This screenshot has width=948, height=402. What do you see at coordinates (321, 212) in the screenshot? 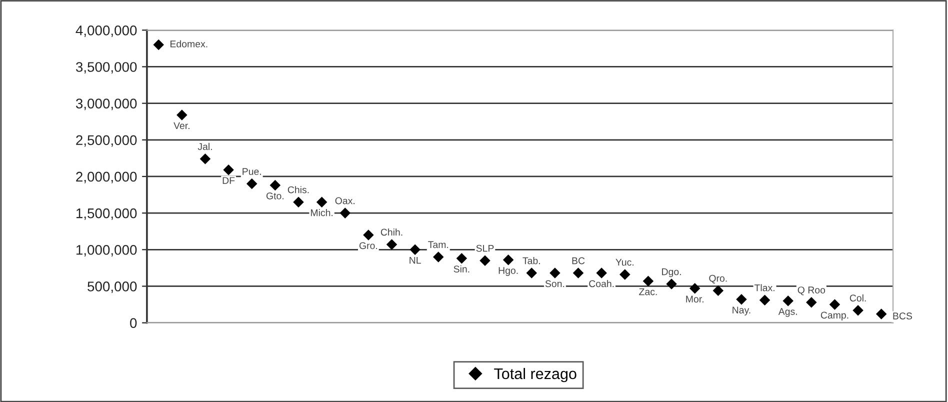
I see `data-label: Mich.` at bounding box center [321, 212].